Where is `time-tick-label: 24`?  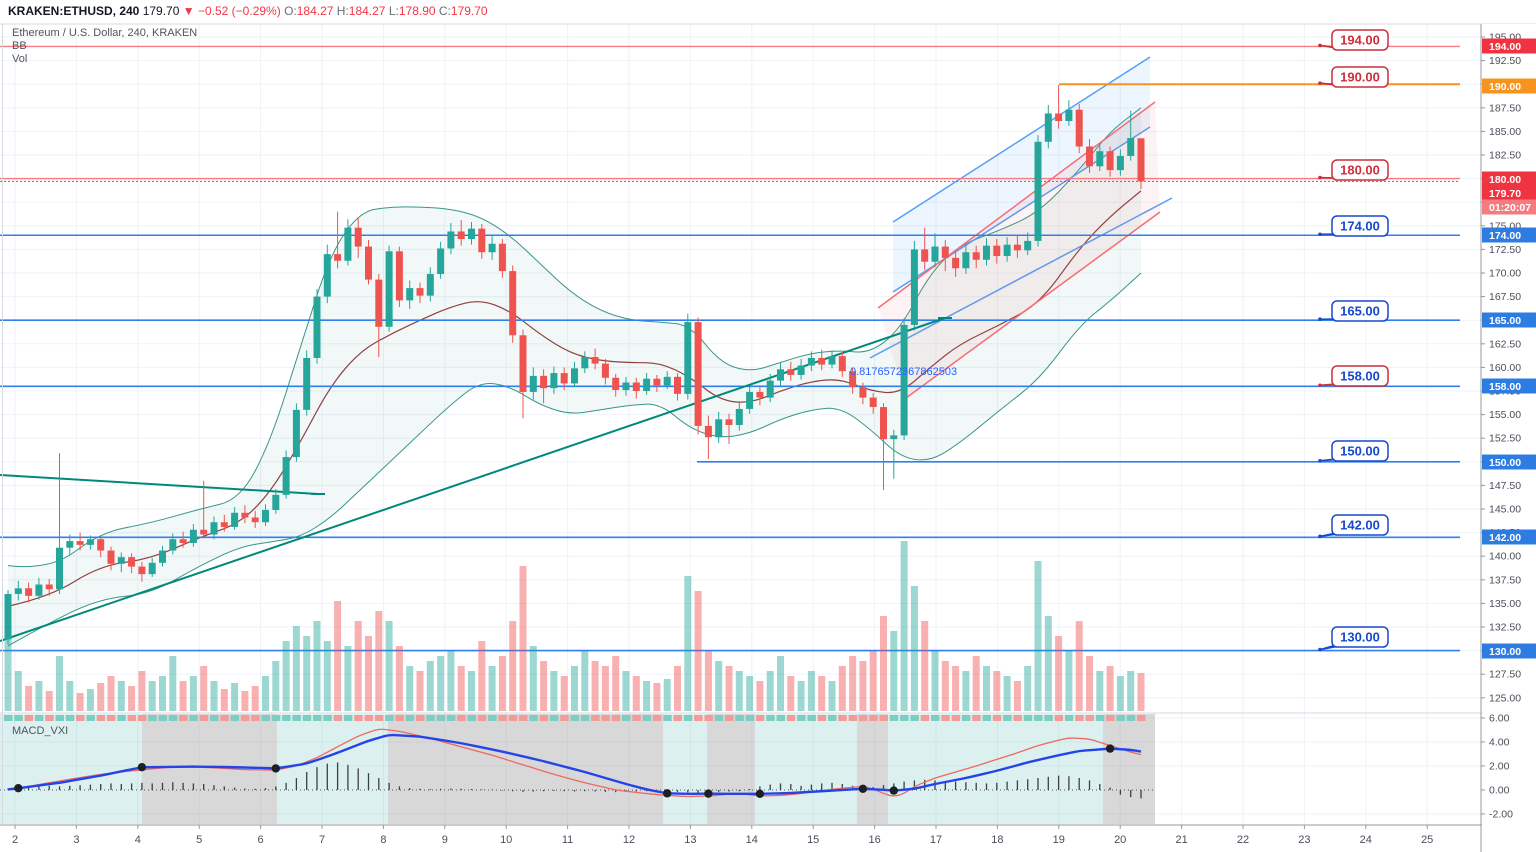
time-tick-label: 24 is located at coordinates (1366, 840).